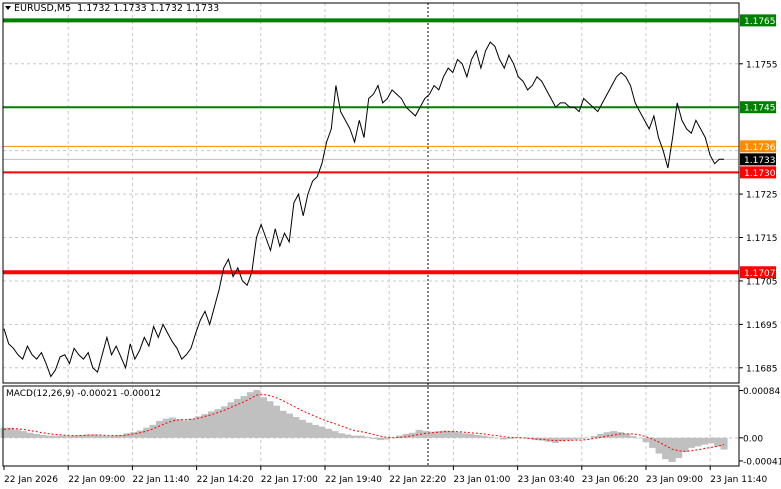  Describe the element at coordinates (364, 422) in the screenshot. I see `macd-signal-line` at that location.